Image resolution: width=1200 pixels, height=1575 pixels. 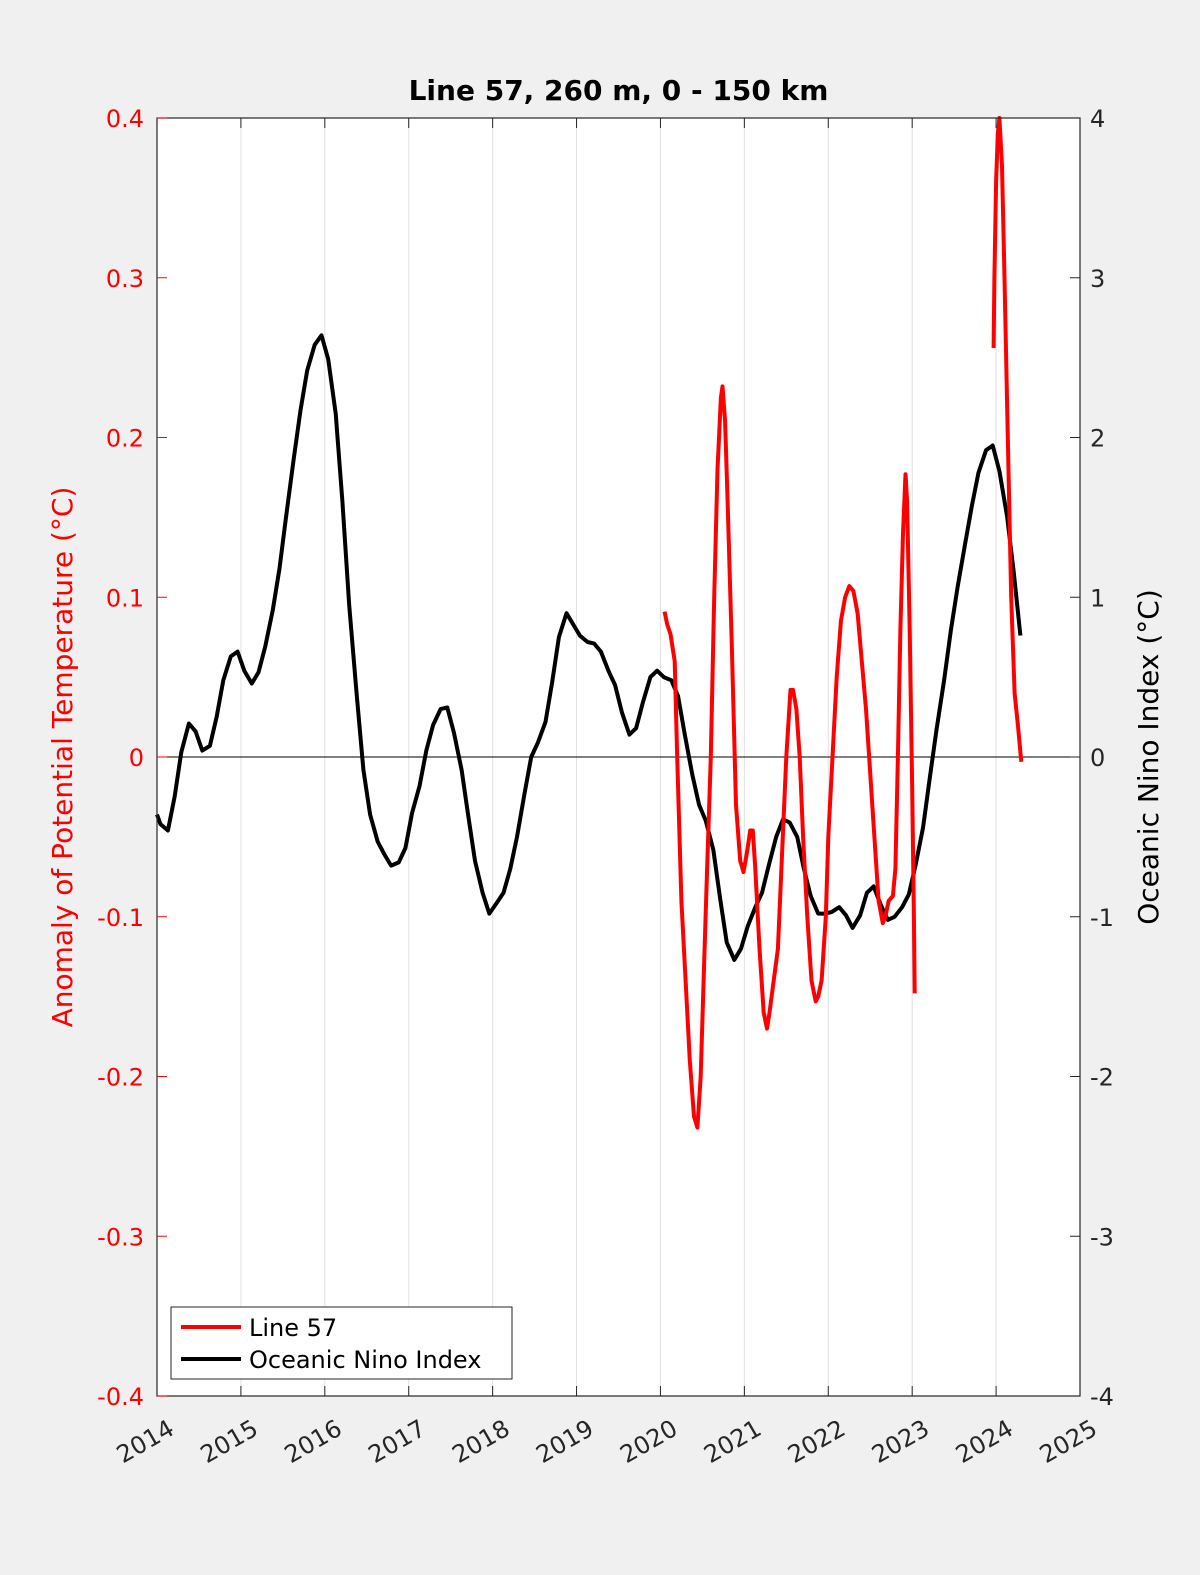 What do you see at coordinates (136, 758) in the screenshot?
I see `y-left-tick-label: 0` at bounding box center [136, 758].